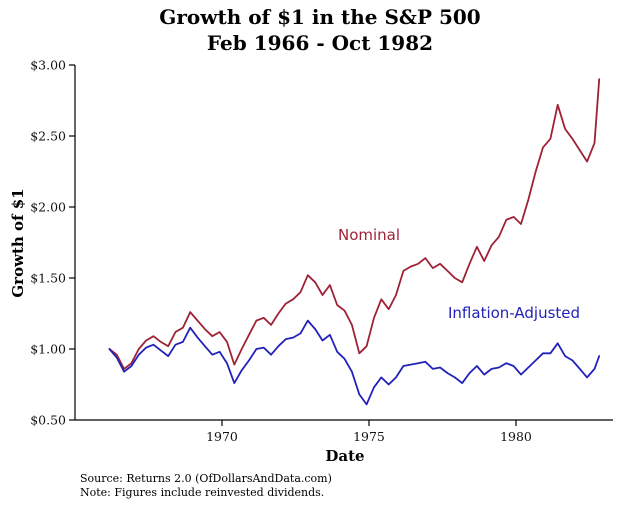 The height and width of the screenshot is (512, 640). What do you see at coordinates (48, 136) in the screenshot?
I see `y-tick-label: $2.50` at bounding box center [48, 136].